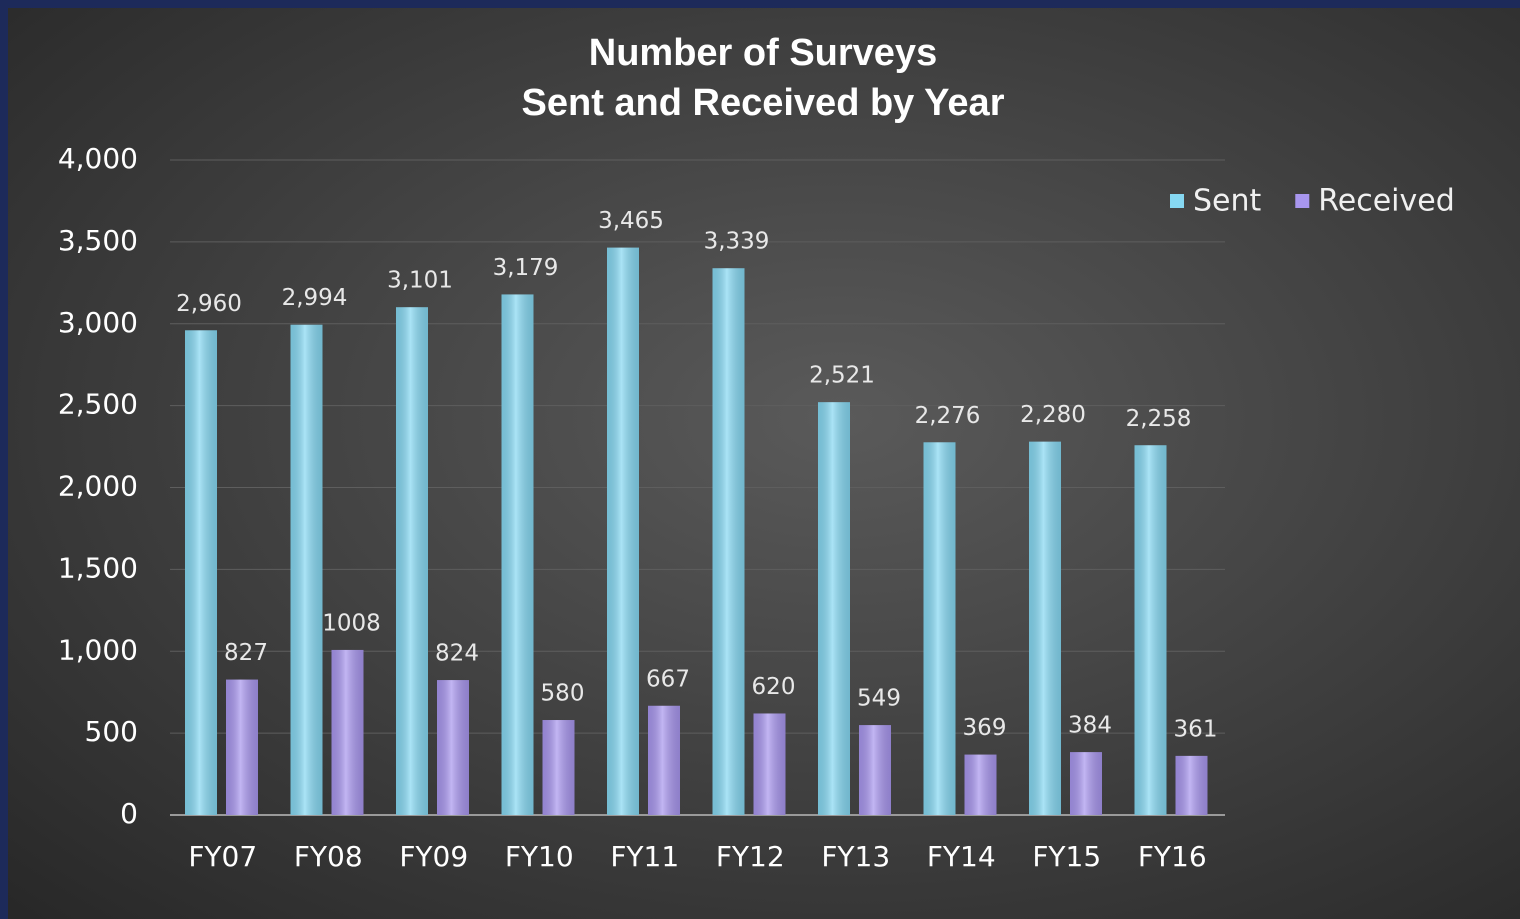 The height and width of the screenshot is (919, 1520). I want to click on data-label: 2,276, so click(948, 416).